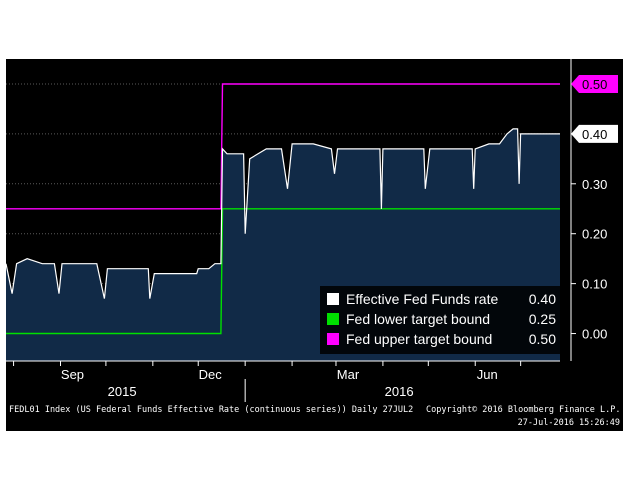  What do you see at coordinates (122, 391) in the screenshot?
I see `x-year-label-0: 2015` at bounding box center [122, 391].